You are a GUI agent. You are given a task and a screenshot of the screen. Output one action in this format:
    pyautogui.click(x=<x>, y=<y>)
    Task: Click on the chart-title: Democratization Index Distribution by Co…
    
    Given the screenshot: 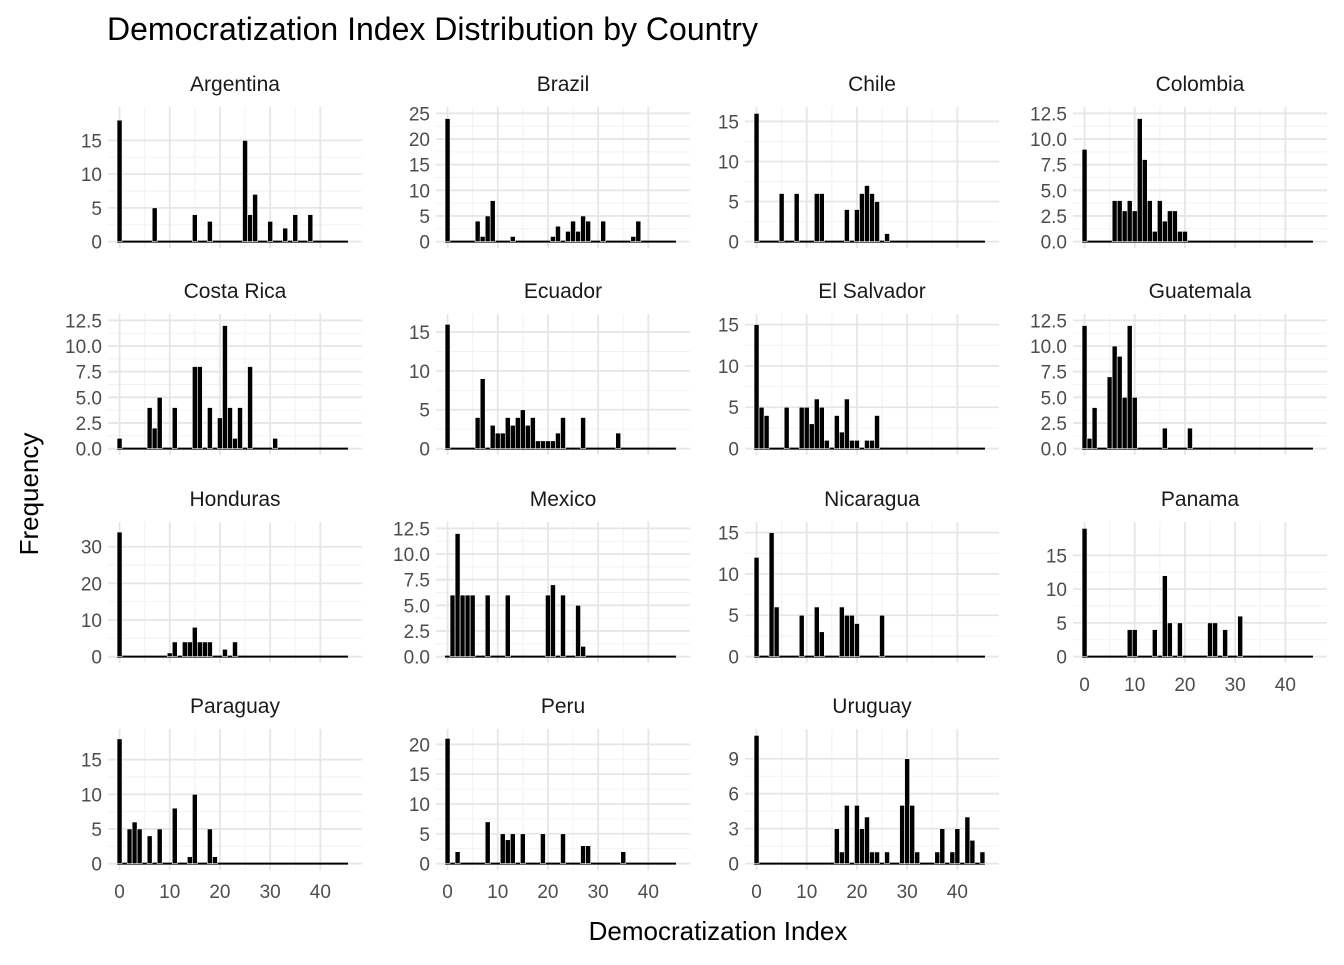 What is the action you would take?
    pyautogui.click(x=432, y=29)
    